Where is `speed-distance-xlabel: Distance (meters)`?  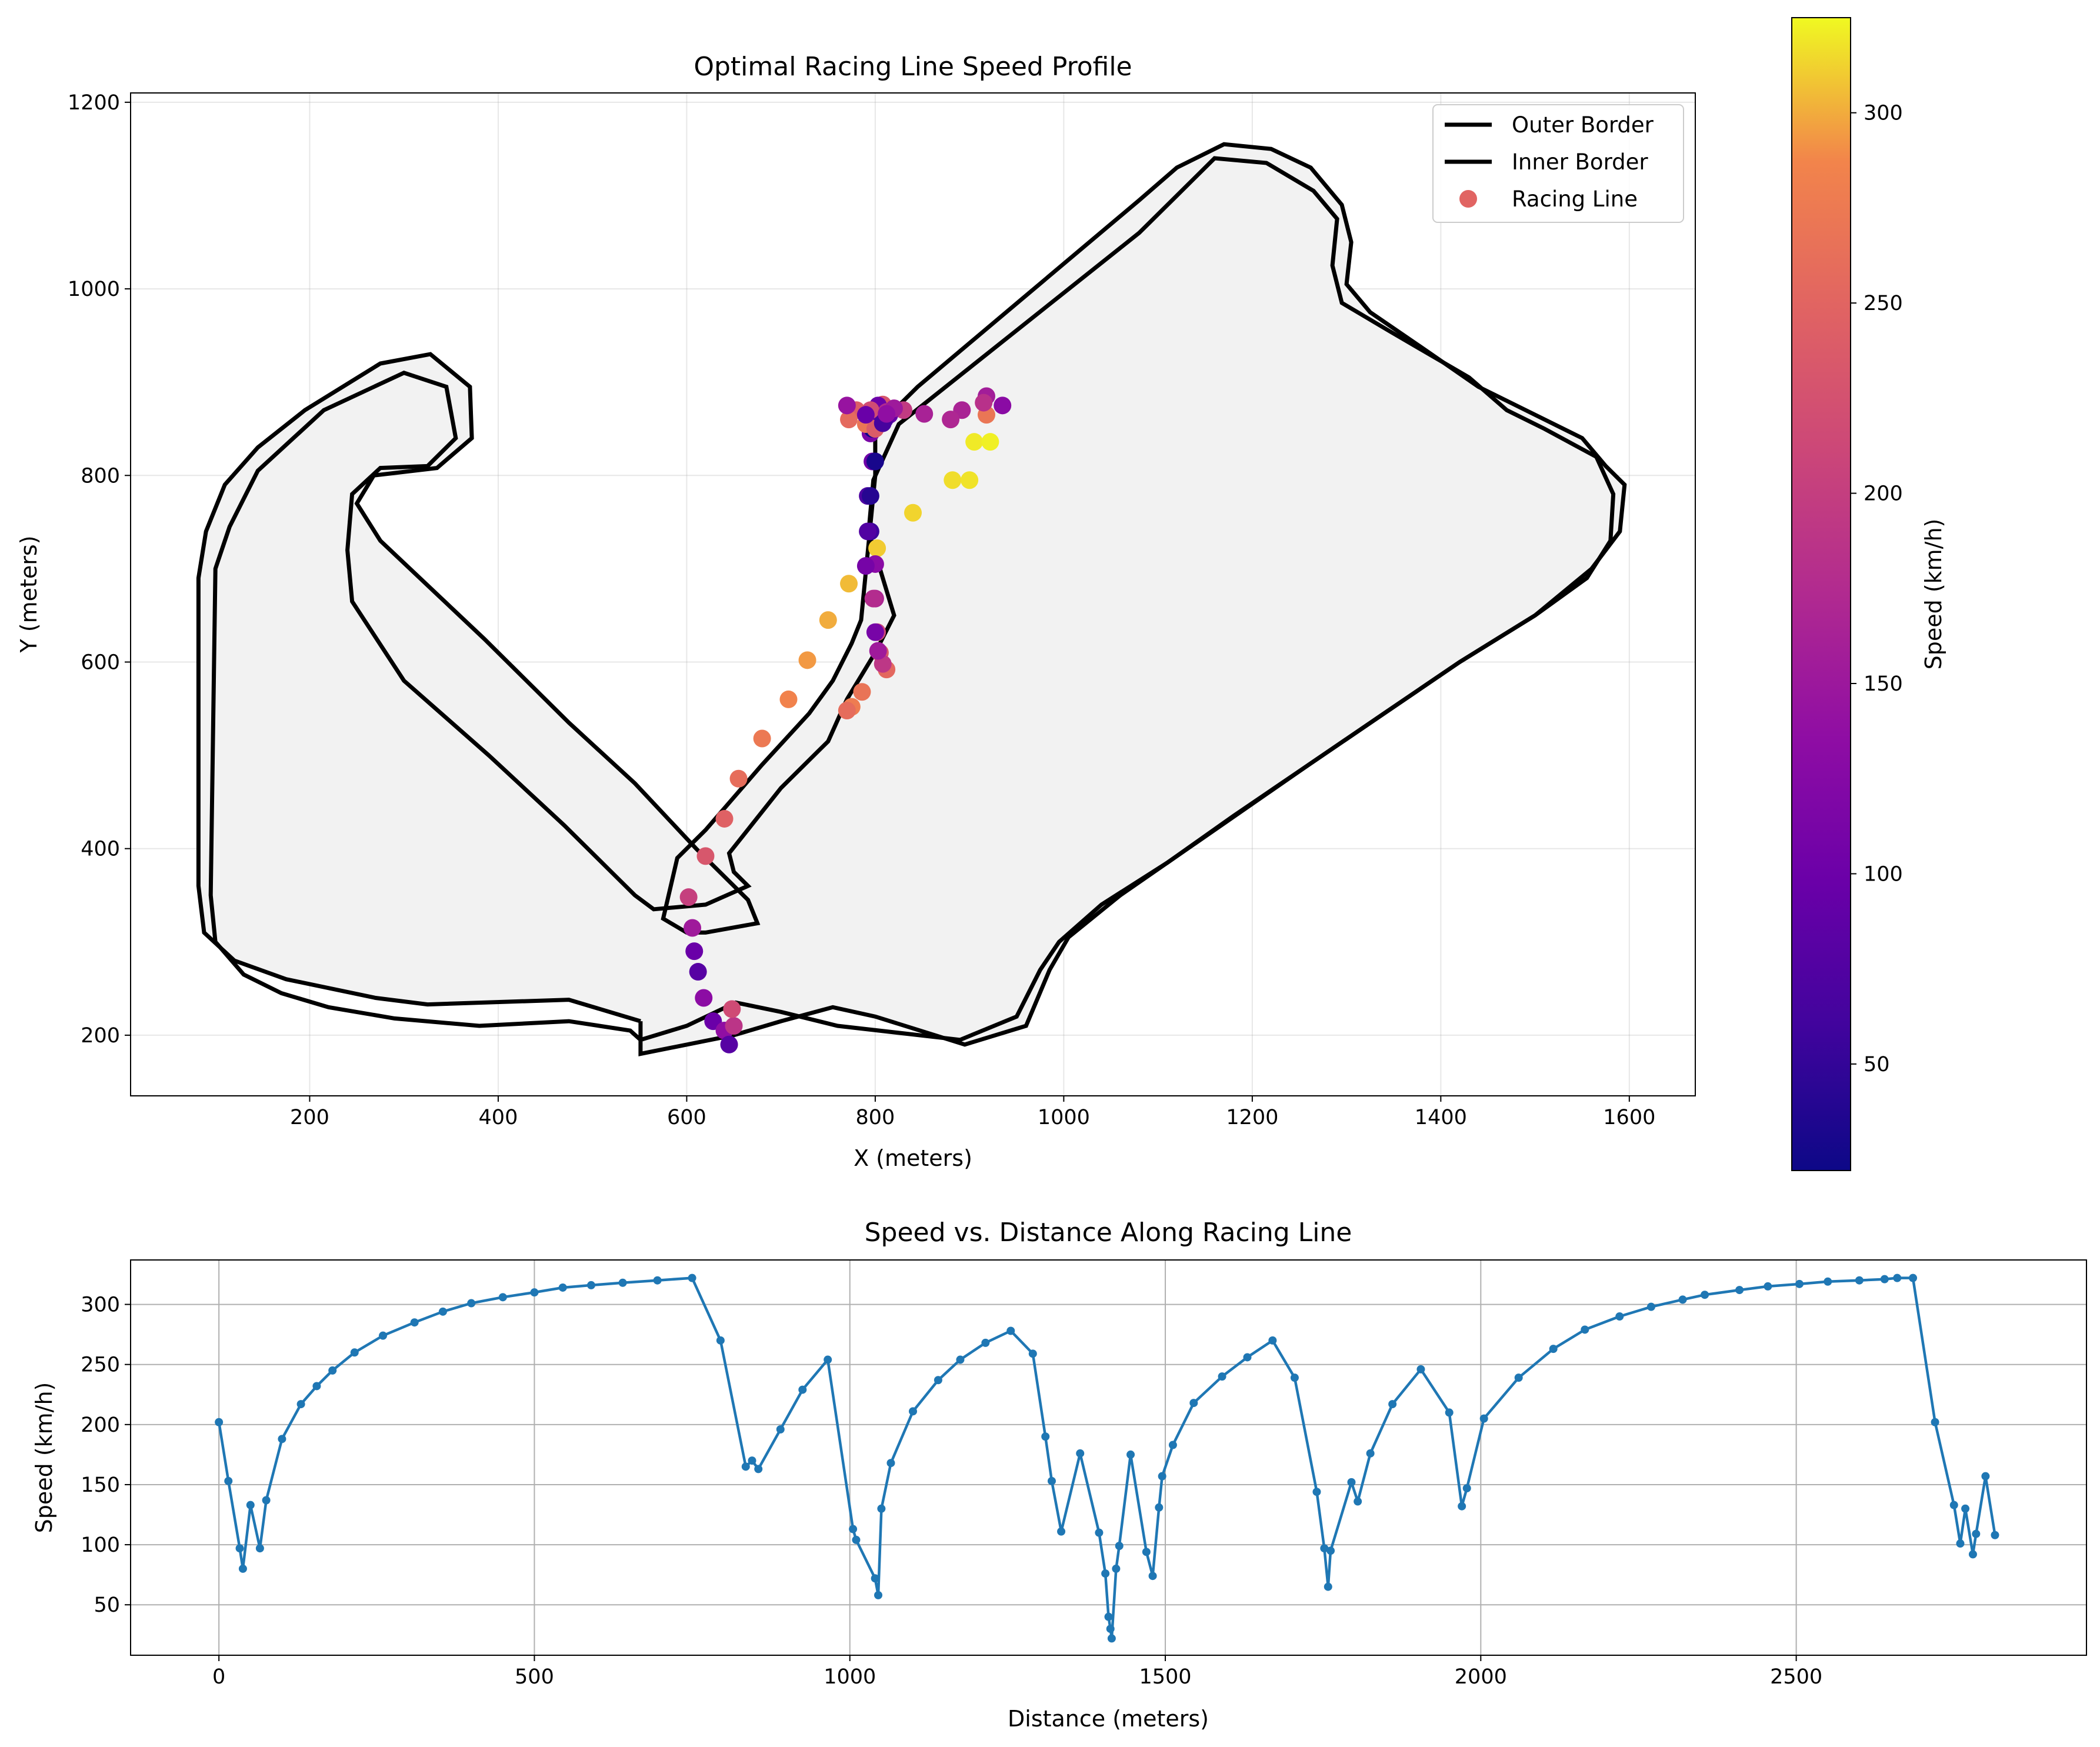 speed-distance-xlabel: Distance (meters) is located at coordinates (1108, 1719).